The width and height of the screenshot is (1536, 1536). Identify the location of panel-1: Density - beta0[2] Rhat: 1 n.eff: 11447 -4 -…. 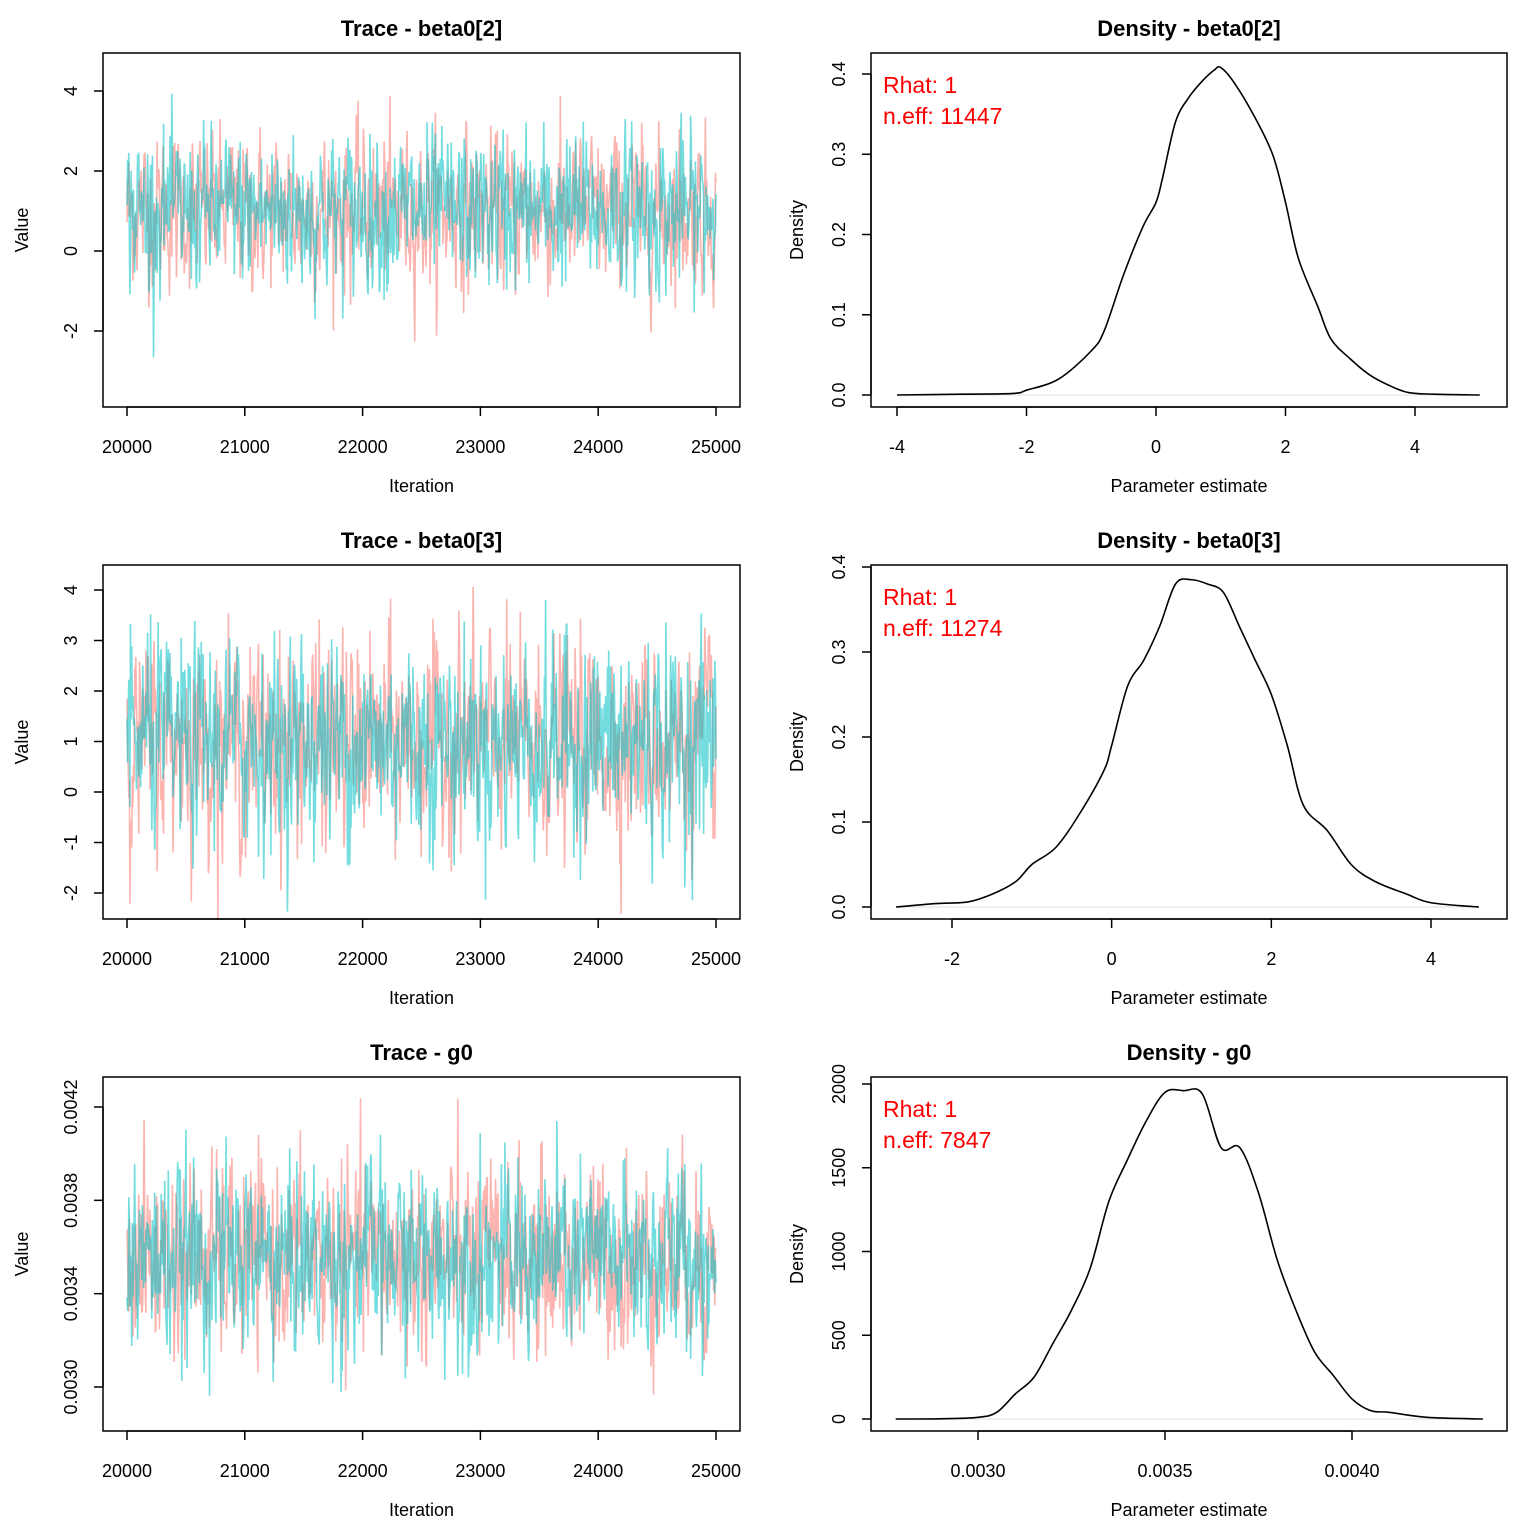
(1147, 256).